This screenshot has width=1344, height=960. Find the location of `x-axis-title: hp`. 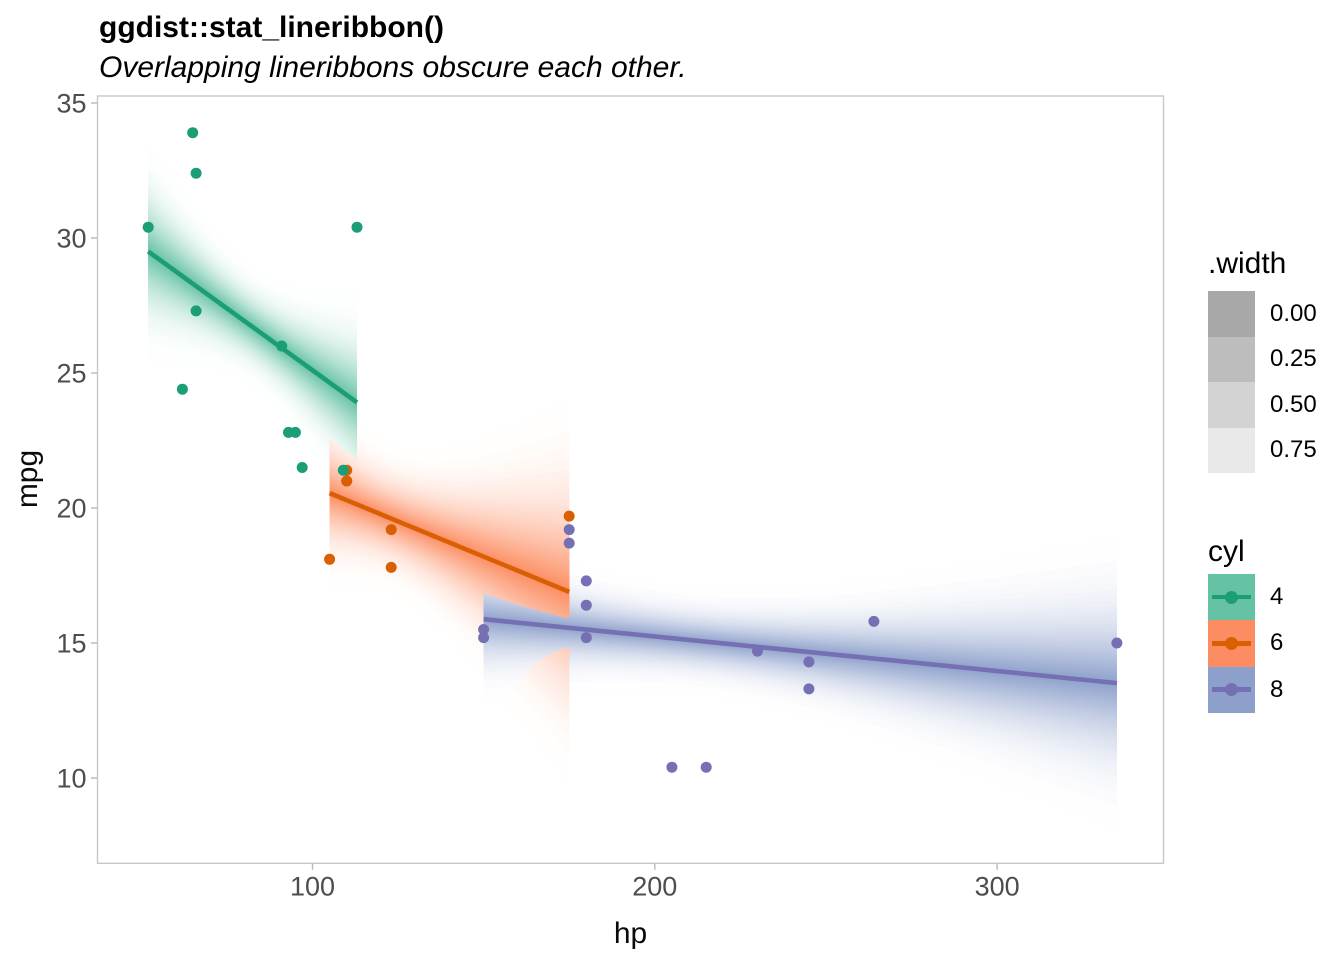

x-axis-title: hp is located at coordinates (630, 933).